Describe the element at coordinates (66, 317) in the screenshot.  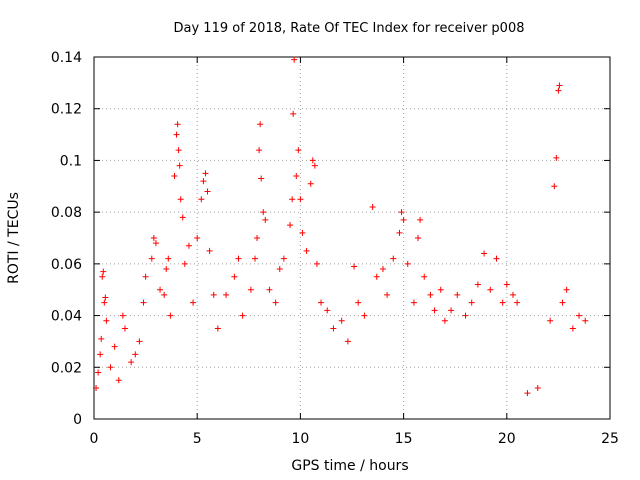
I see `y-tick-label: 0.04` at that location.